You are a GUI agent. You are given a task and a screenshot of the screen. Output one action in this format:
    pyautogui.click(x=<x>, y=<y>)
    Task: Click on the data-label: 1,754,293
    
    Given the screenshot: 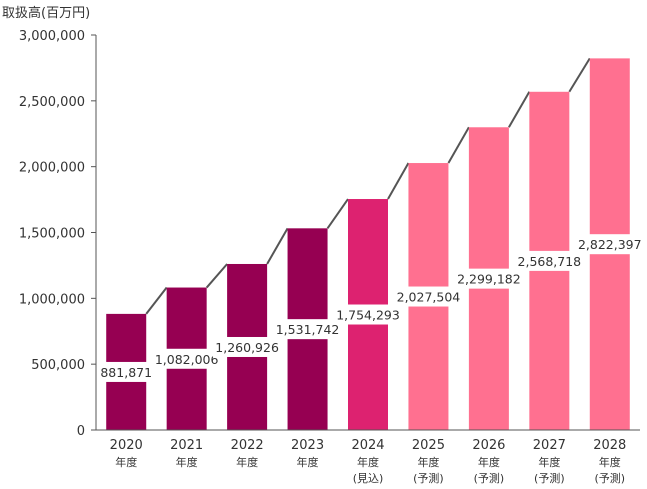 What is the action you would take?
    pyautogui.click(x=368, y=315)
    